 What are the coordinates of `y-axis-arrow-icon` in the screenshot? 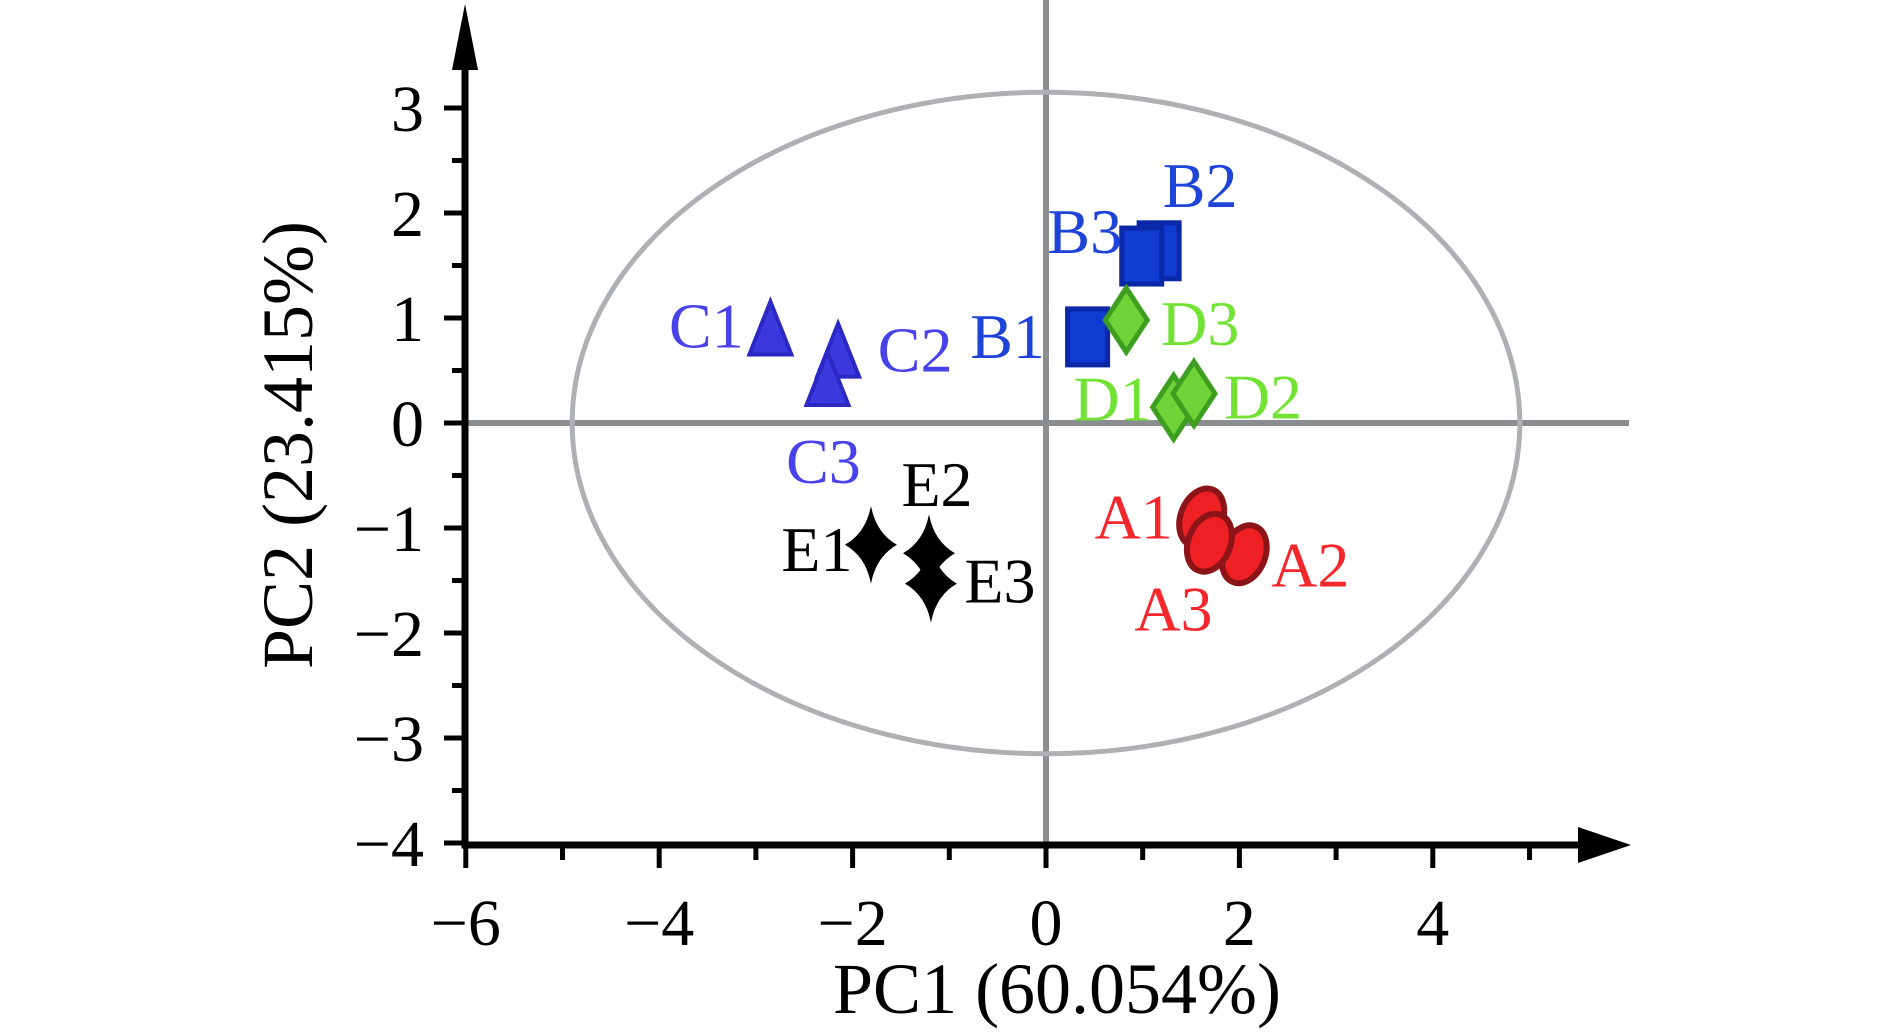 It's located at (465, 37).